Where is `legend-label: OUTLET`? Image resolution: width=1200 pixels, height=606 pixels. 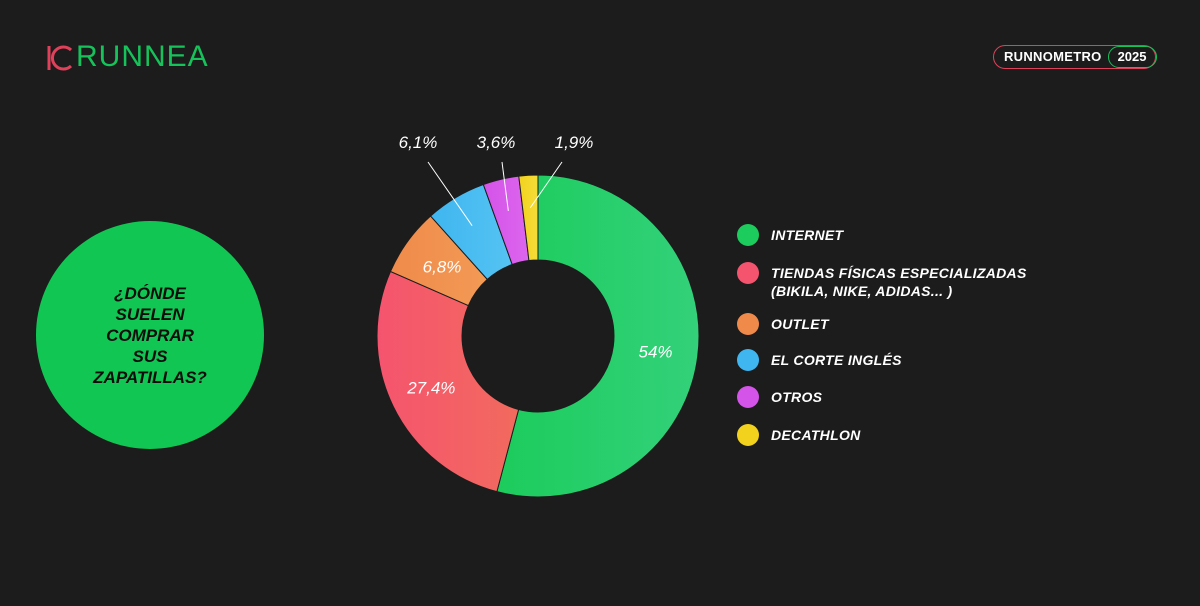
legend-label: OUTLET is located at coordinates (800, 324).